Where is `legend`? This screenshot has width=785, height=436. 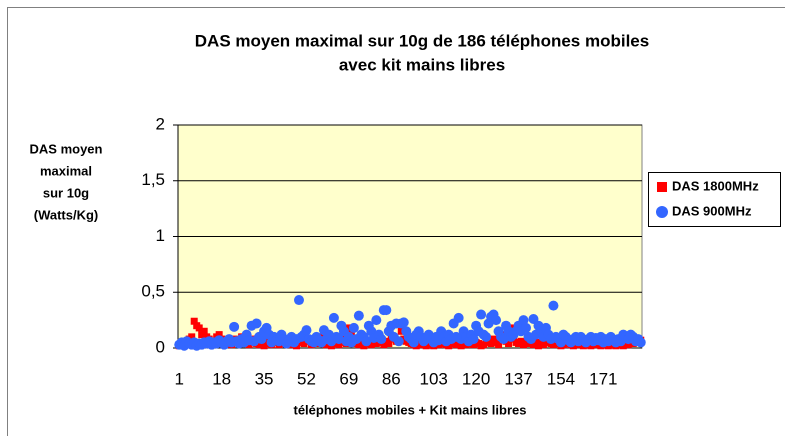 legend is located at coordinates (714, 199).